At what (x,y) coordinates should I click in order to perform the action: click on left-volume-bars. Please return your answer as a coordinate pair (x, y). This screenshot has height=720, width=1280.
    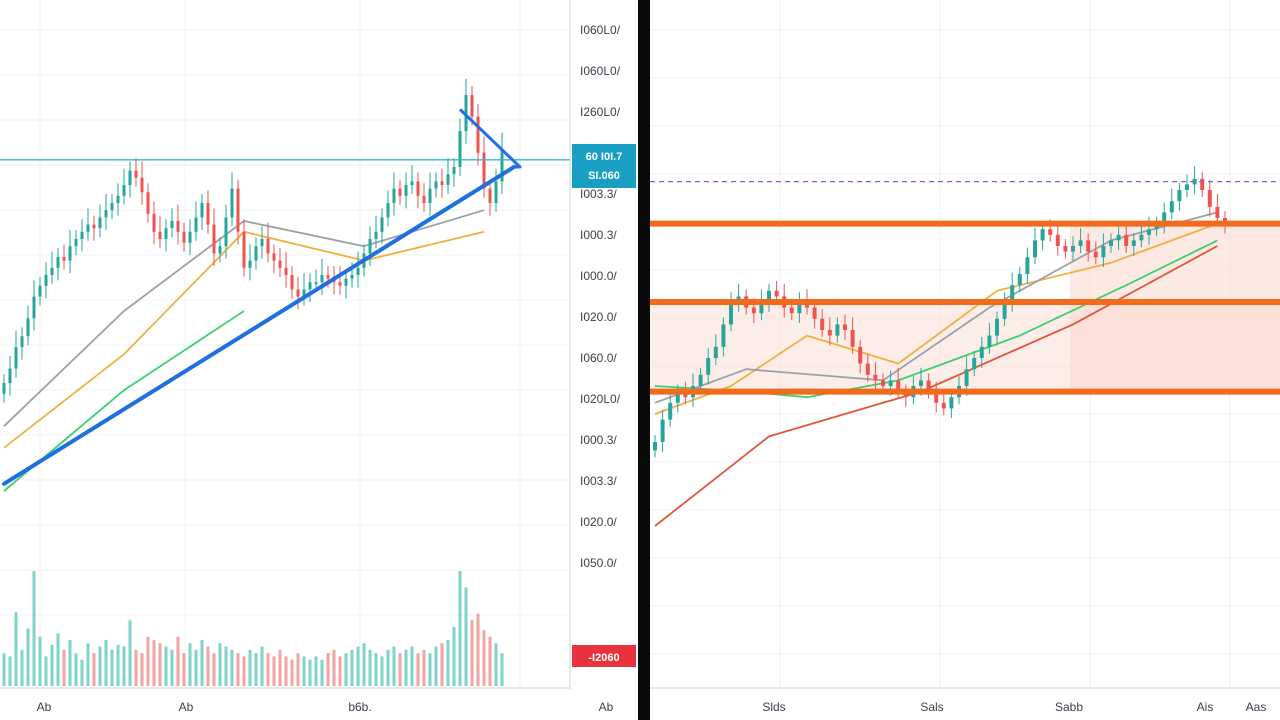
    Looking at the image, I should click on (253, 628).